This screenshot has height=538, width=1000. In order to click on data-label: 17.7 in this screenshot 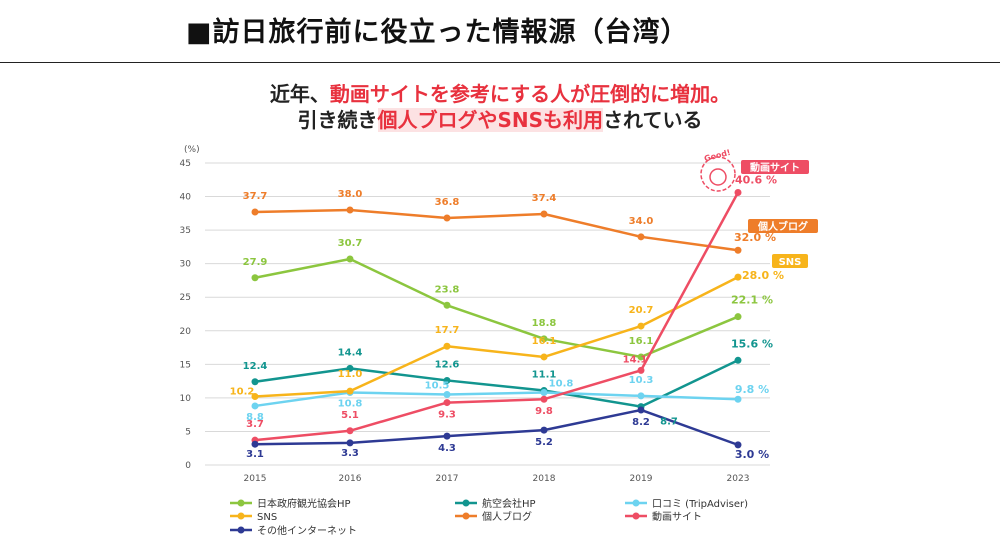, I will do `click(447, 330)`.